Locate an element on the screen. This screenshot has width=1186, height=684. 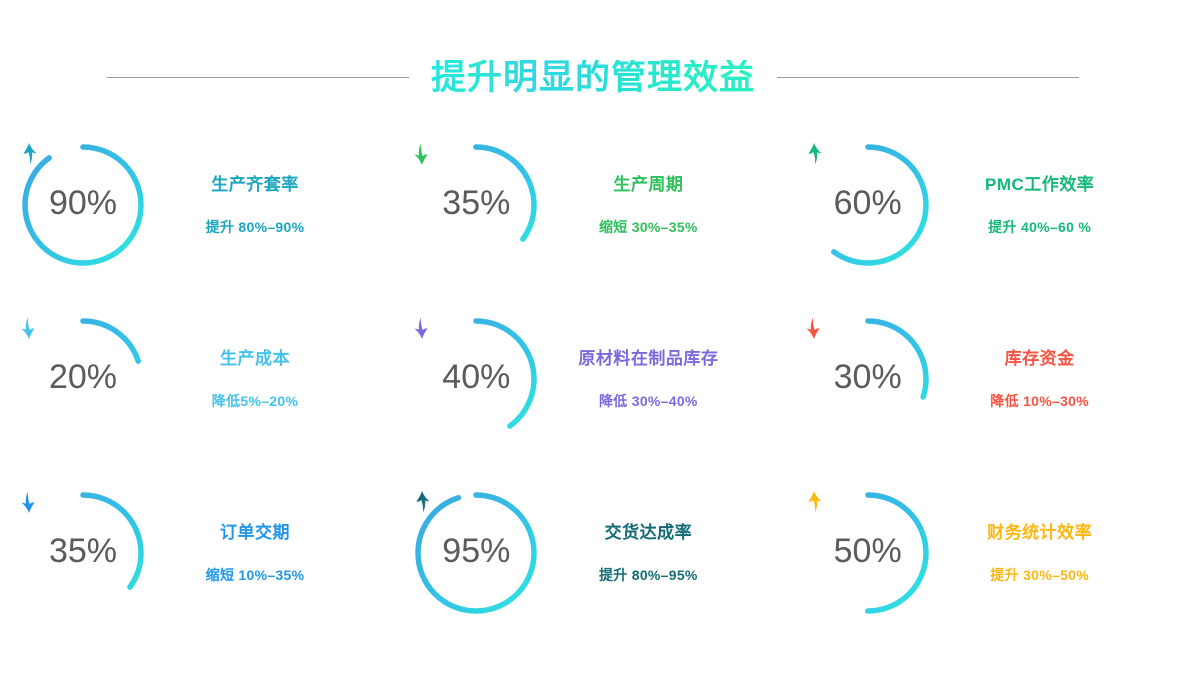
metric-card: 50% 财务统计效率 提升 30%–50% is located at coordinates (988, 553).